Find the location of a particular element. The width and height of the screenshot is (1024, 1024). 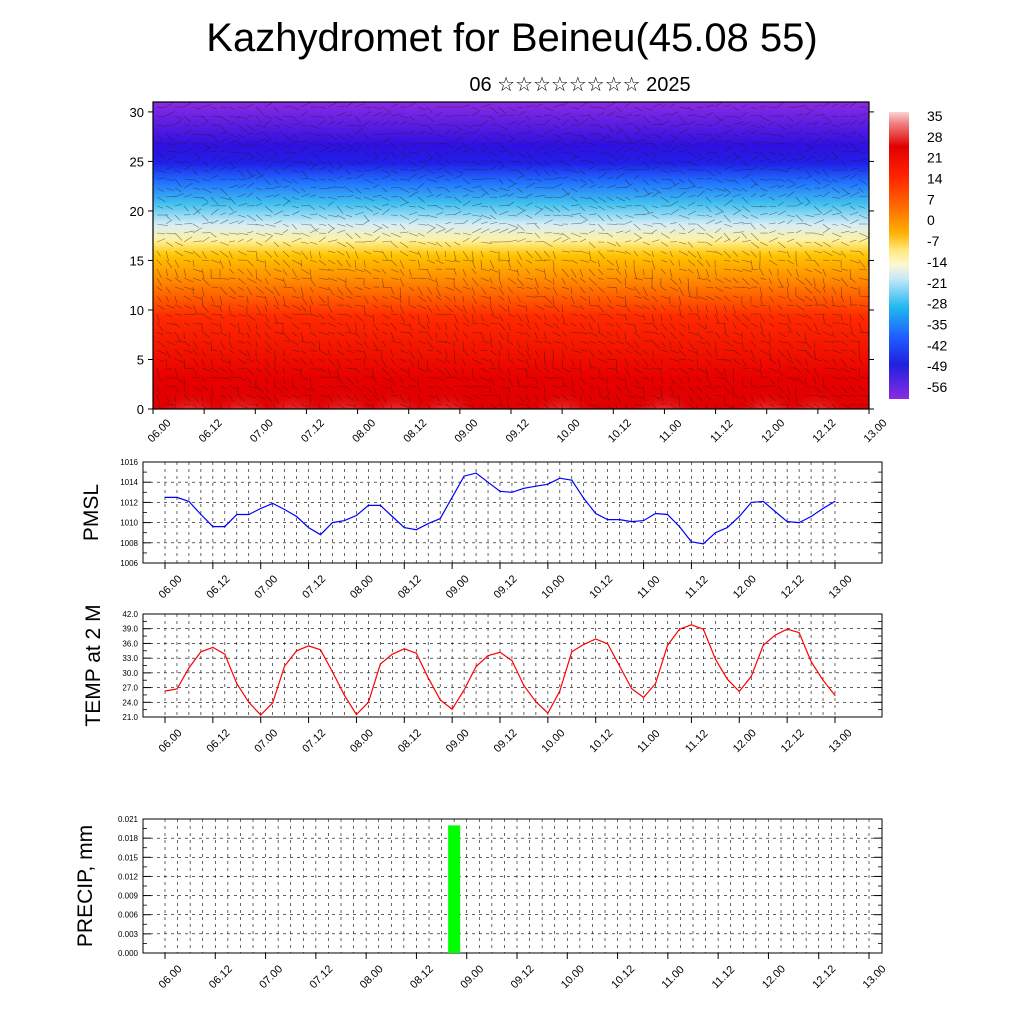

colorbar-label: -35 is located at coordinates (937, 324).